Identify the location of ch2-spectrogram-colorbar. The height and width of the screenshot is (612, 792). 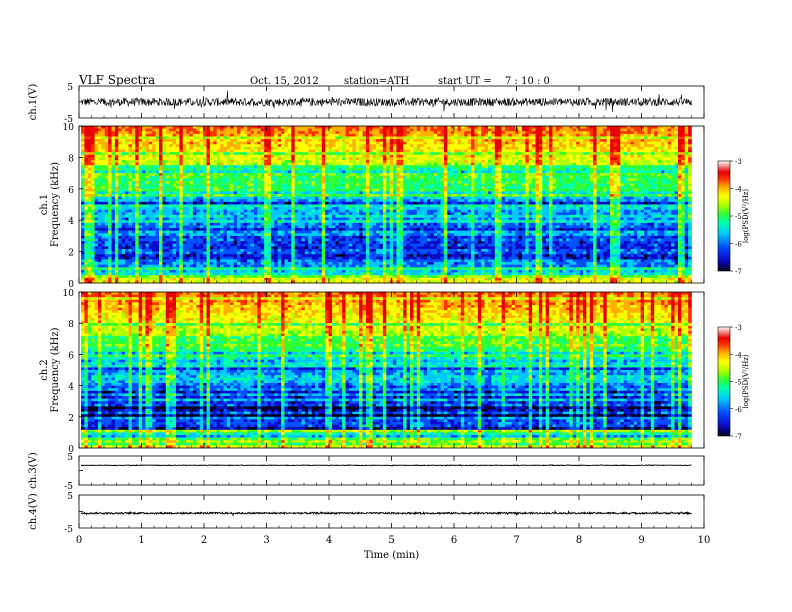
(724, 381).